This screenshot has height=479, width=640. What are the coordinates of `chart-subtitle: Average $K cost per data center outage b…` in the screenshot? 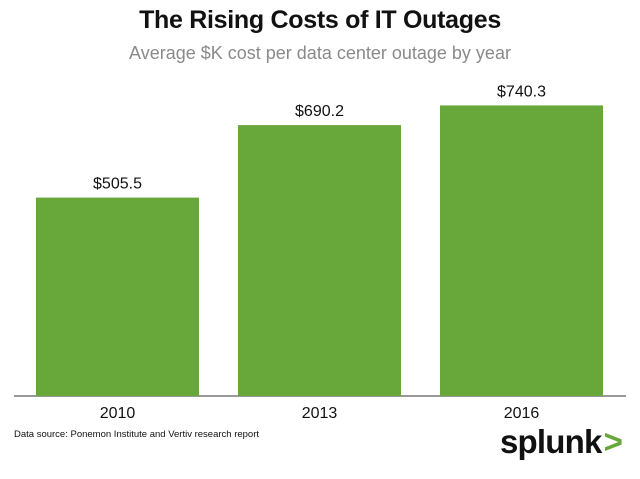 It's located at (320, 53).